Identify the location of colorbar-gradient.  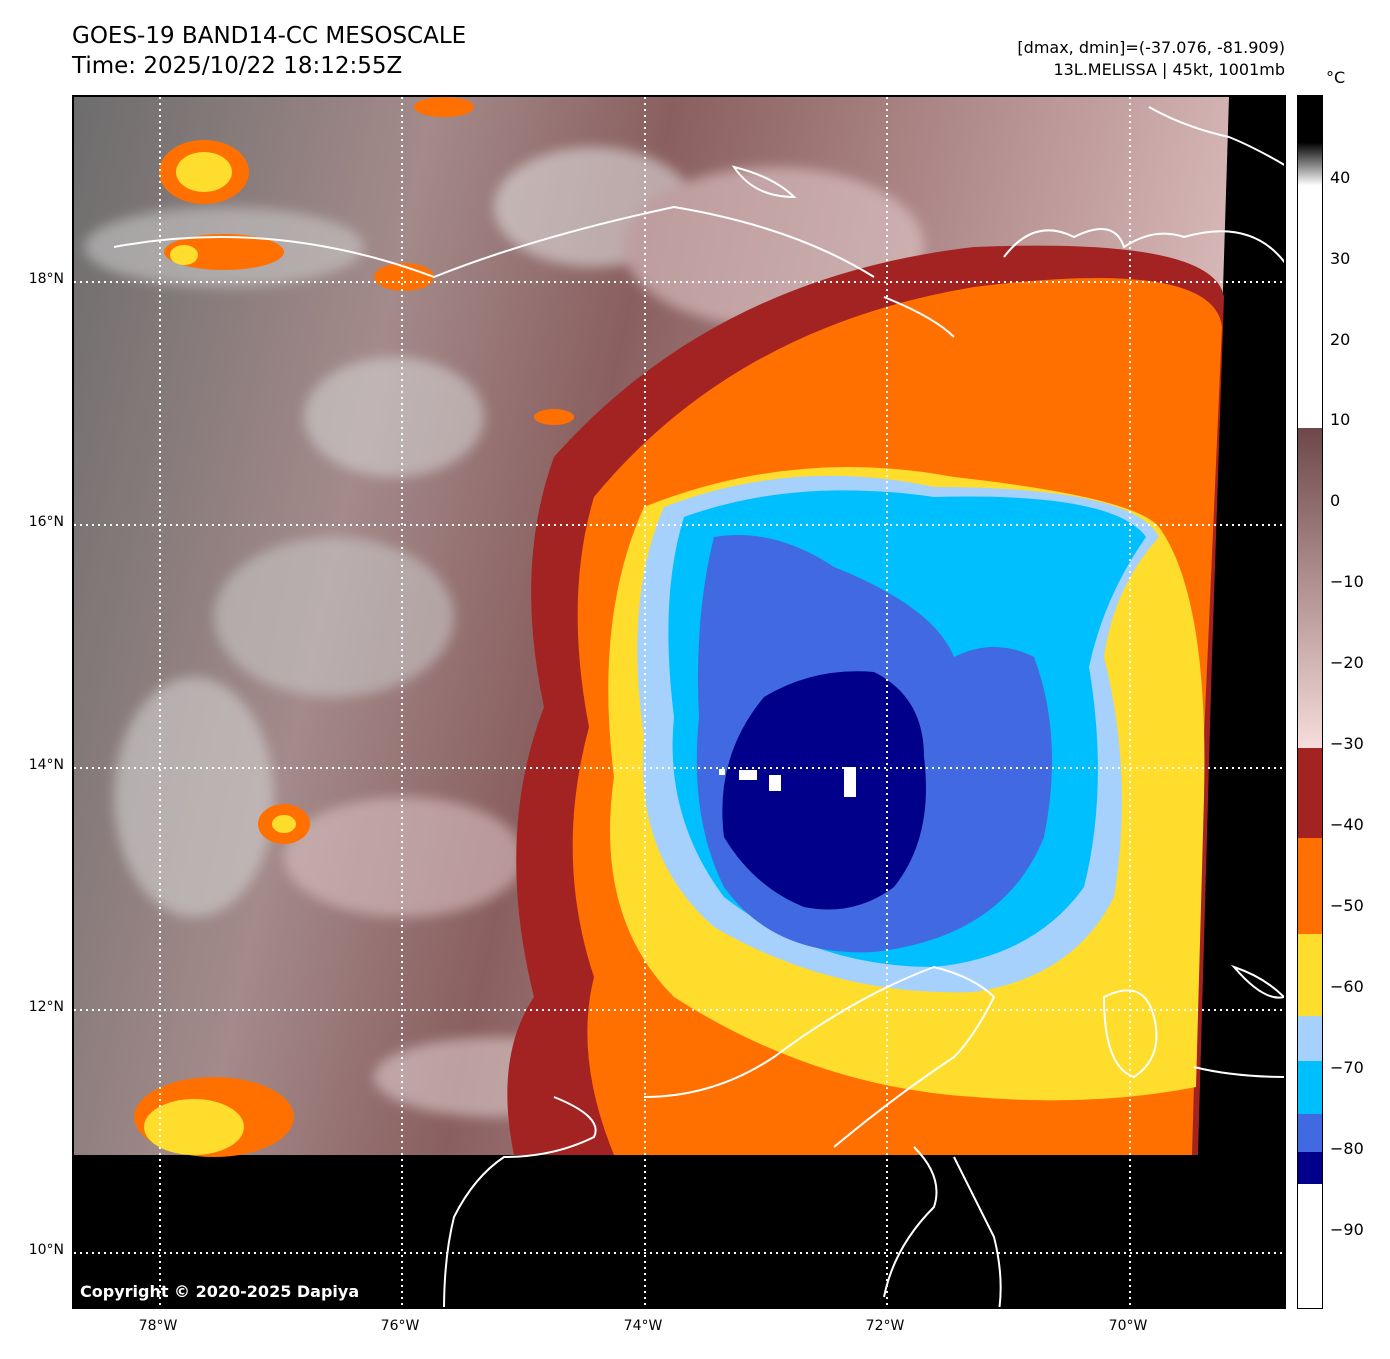
(1310, 702).